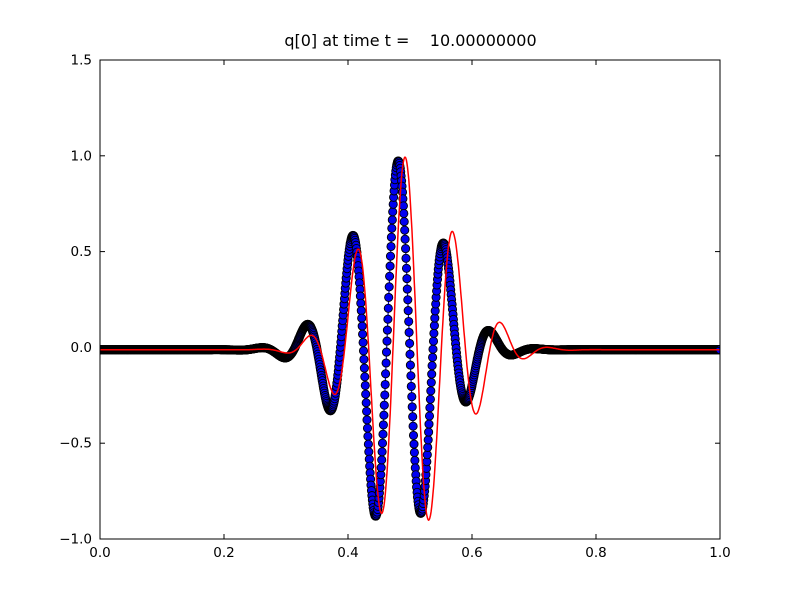  What do you see at coordinates (81, 348) in the screenshot?
I see `y-tick-label: 0.0` at bounding box center [81, 348].